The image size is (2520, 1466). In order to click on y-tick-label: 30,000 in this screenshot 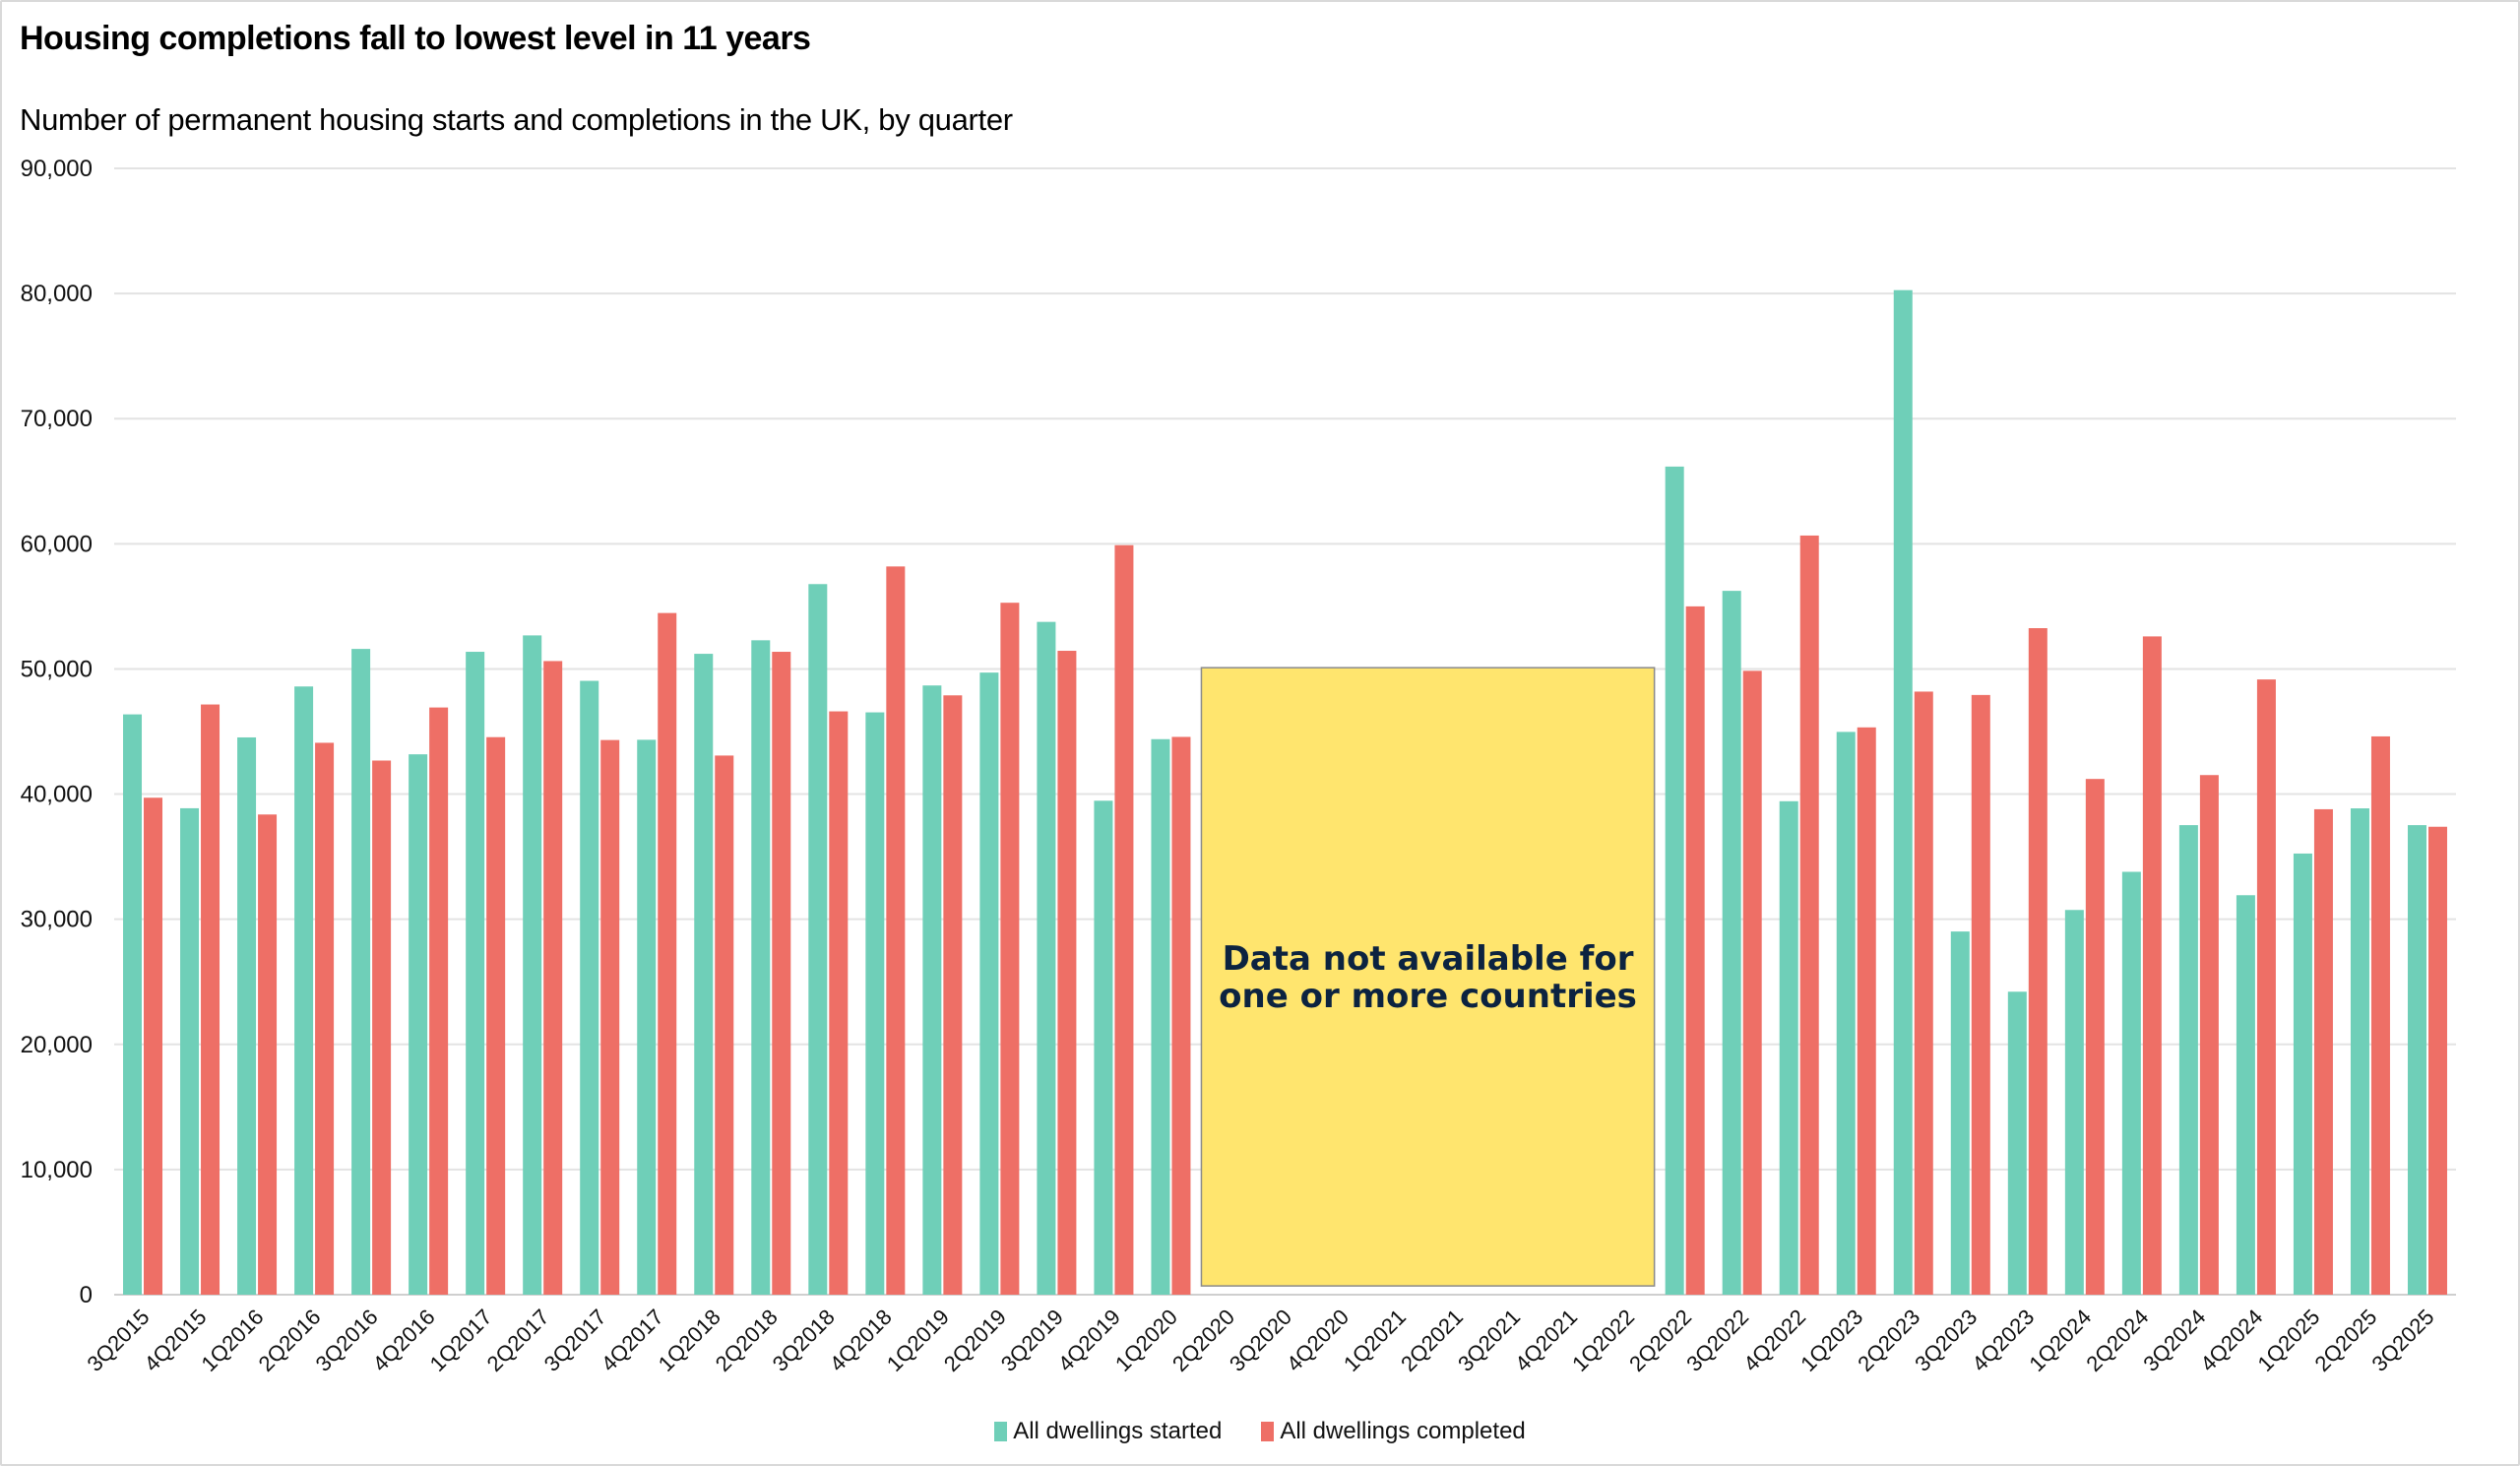, I will do `click(57, 920)`.